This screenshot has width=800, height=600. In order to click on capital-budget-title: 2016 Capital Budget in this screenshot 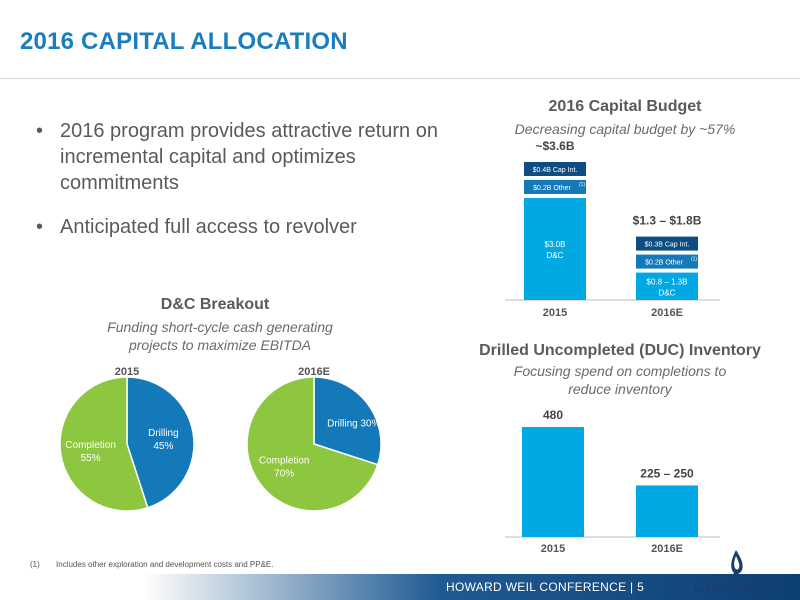, I will do `click(625, 106)`.